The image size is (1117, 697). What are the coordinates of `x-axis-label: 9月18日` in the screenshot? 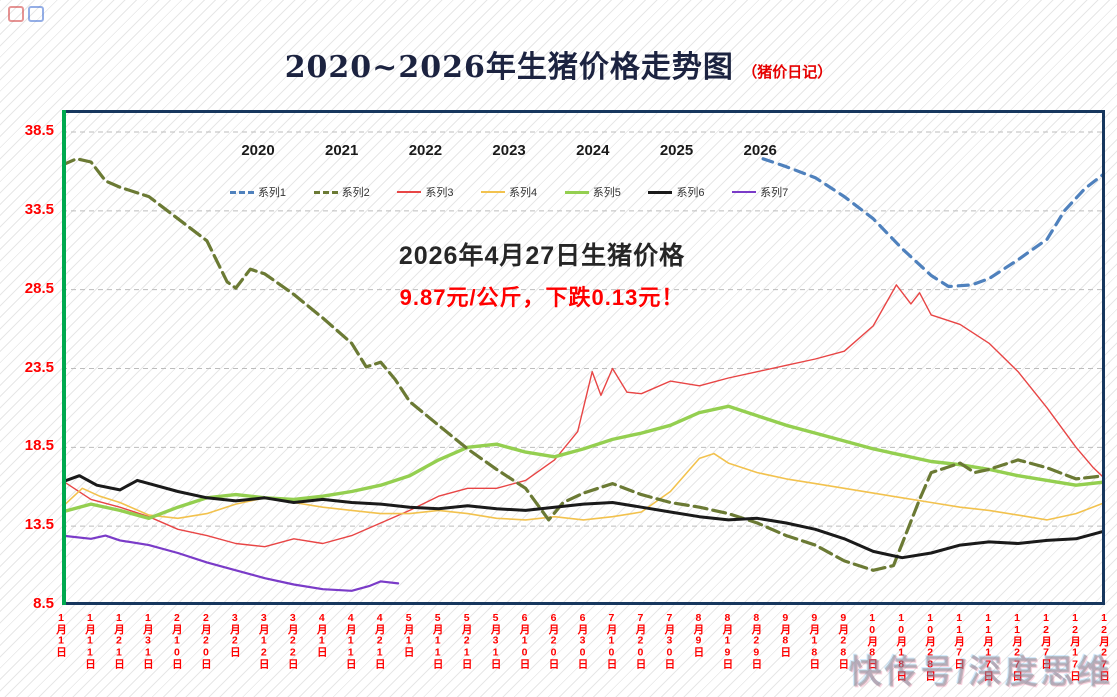 It's located at (814, 640).